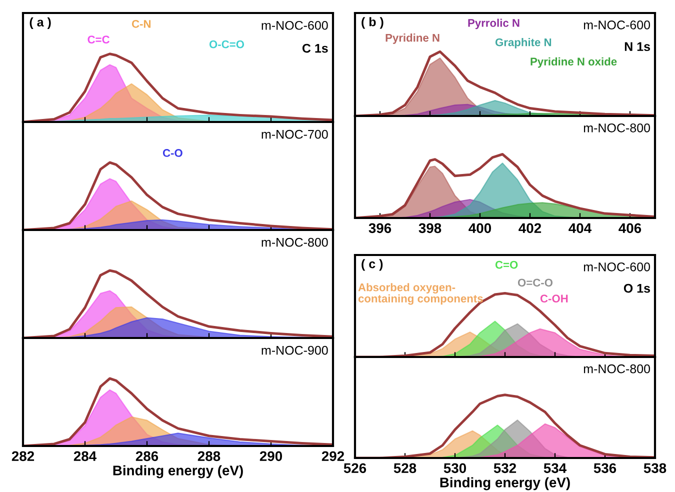  Describe the element at coordinates (430, 228) in the screenshot. I see `x-tick-label: 398` at that location.